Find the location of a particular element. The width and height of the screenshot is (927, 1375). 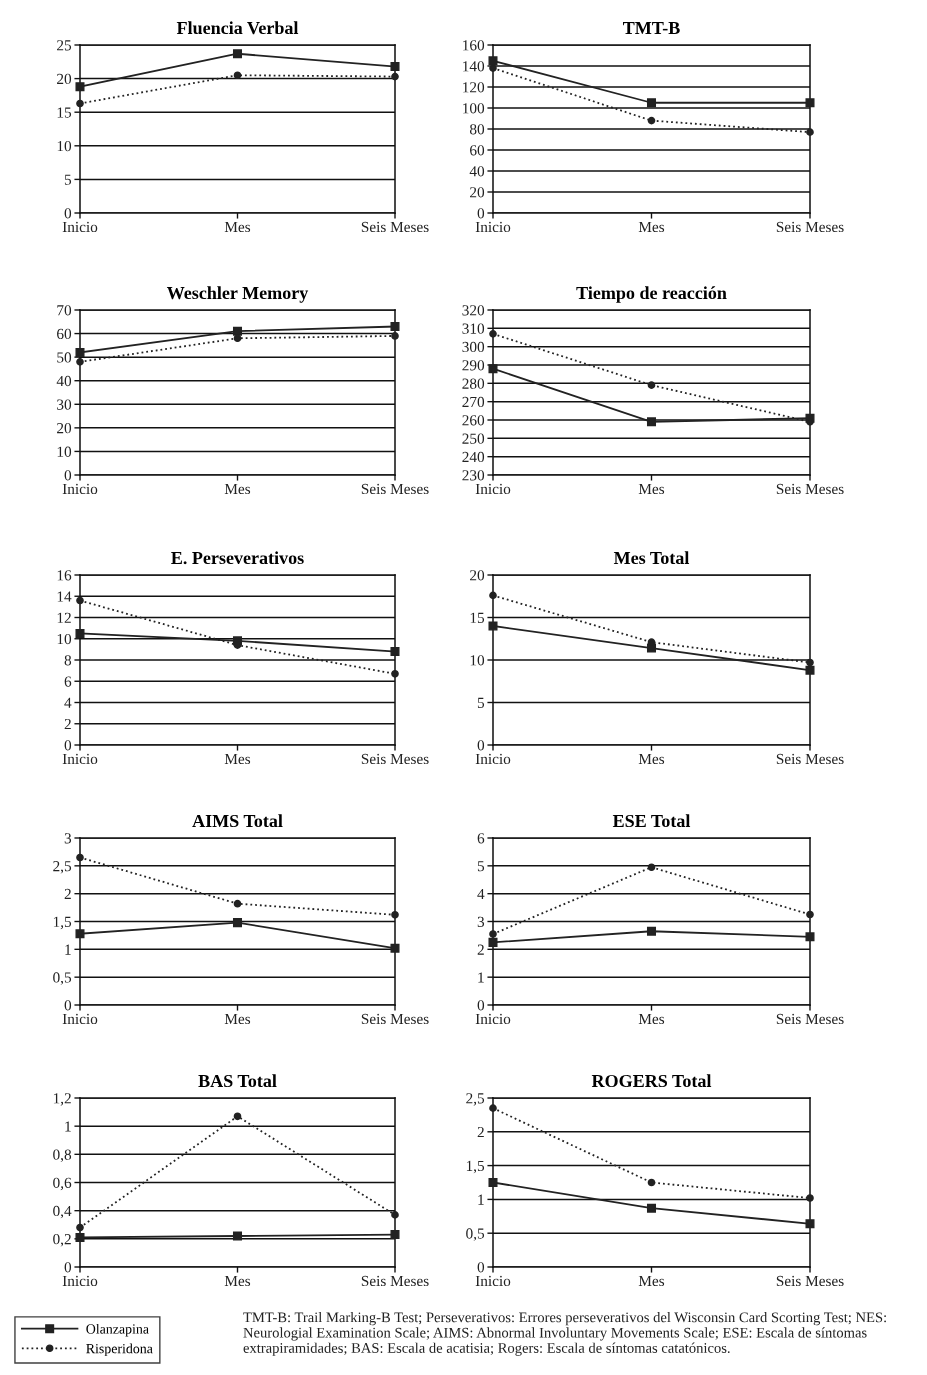

y-tick-label: 40 is located at coordinates (64, 381).